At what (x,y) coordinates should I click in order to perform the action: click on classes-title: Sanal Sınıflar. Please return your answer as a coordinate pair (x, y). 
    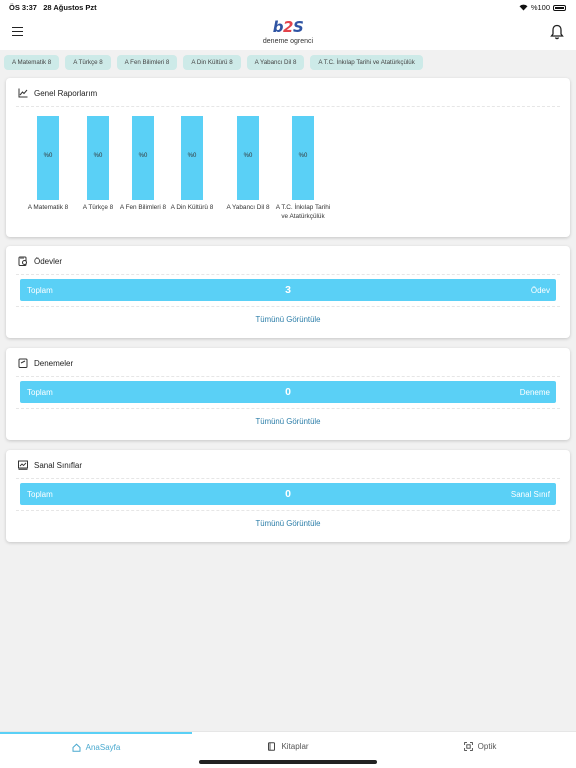
    Looking at the image, I should click on (58, 465).